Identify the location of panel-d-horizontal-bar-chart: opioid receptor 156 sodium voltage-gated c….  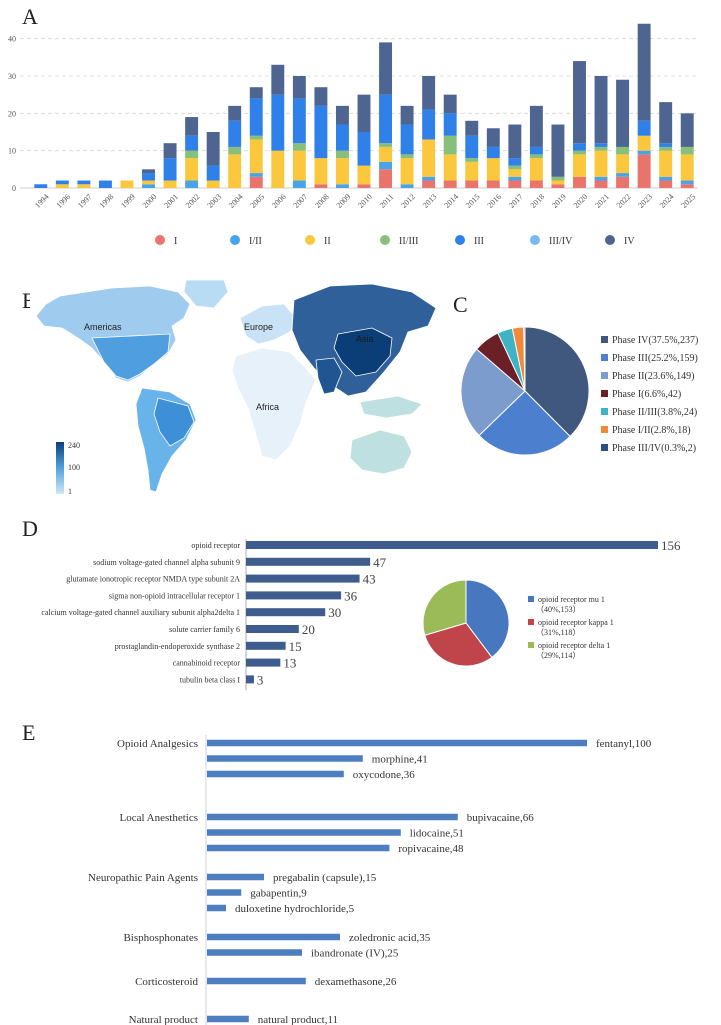
(361, 614).